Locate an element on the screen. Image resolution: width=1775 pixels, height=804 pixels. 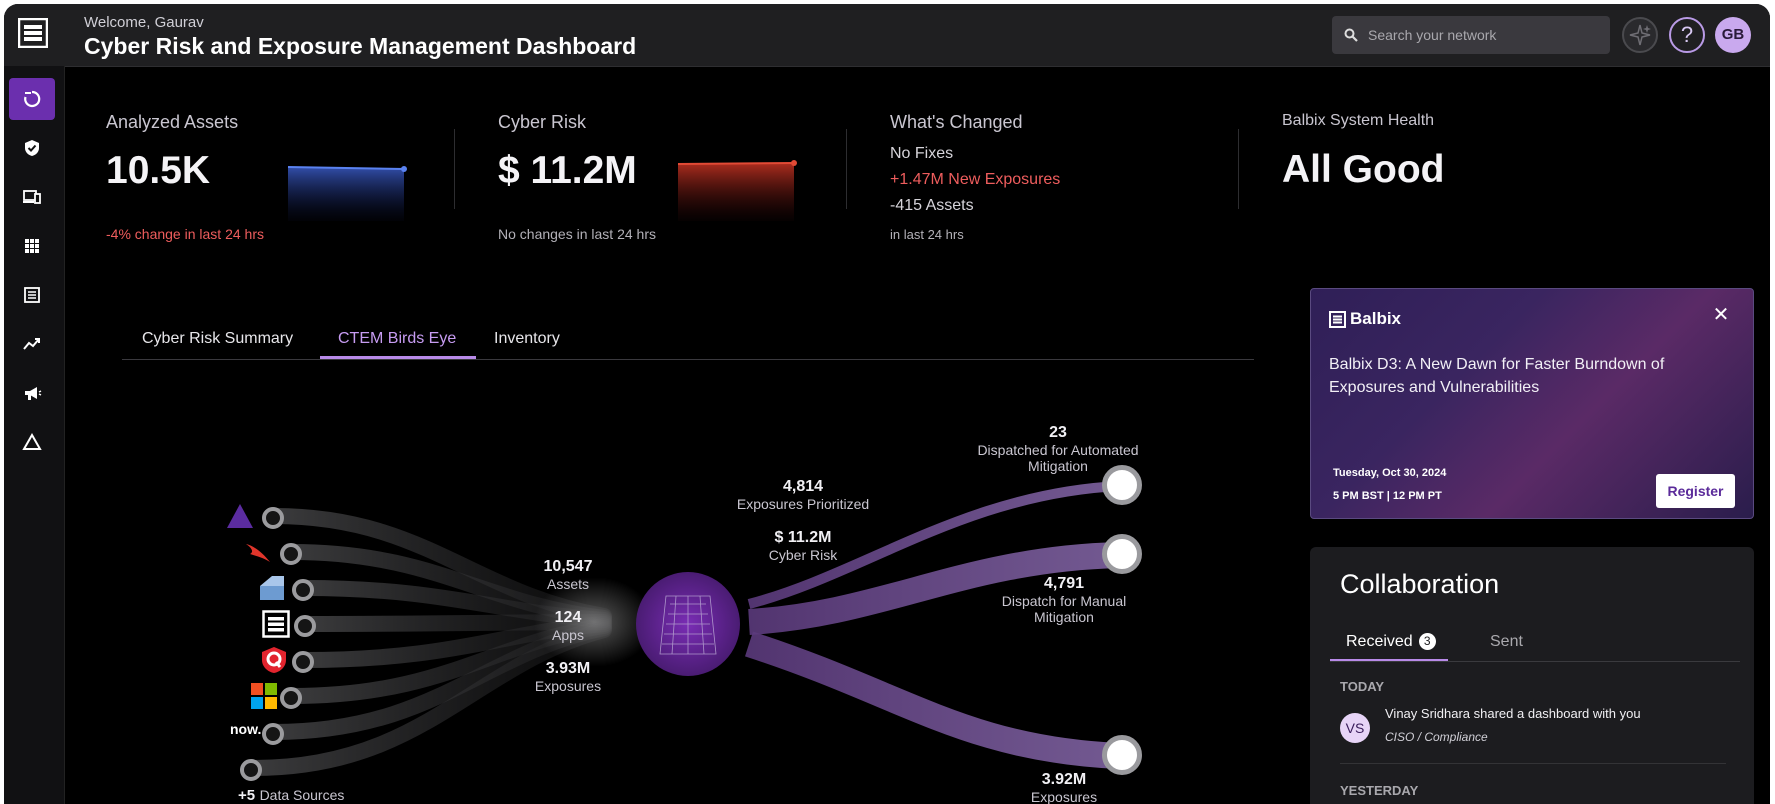
sidebar-item-trends is located at coordinates (32, 344).